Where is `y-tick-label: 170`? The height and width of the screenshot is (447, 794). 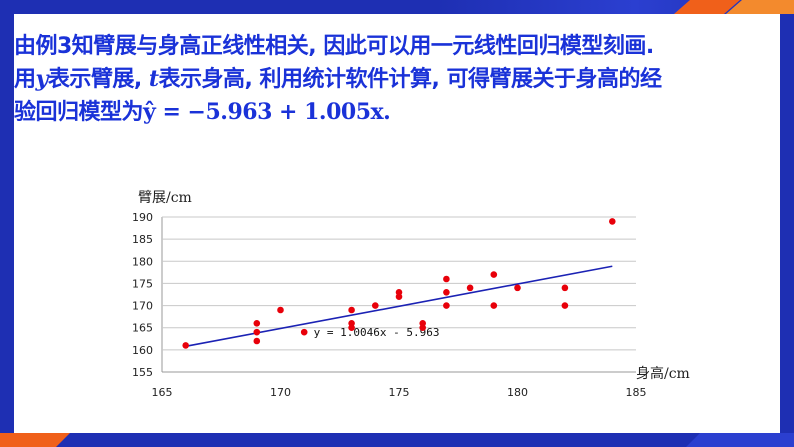
y-tick-label: 170 is located at coordinates (142, 306).